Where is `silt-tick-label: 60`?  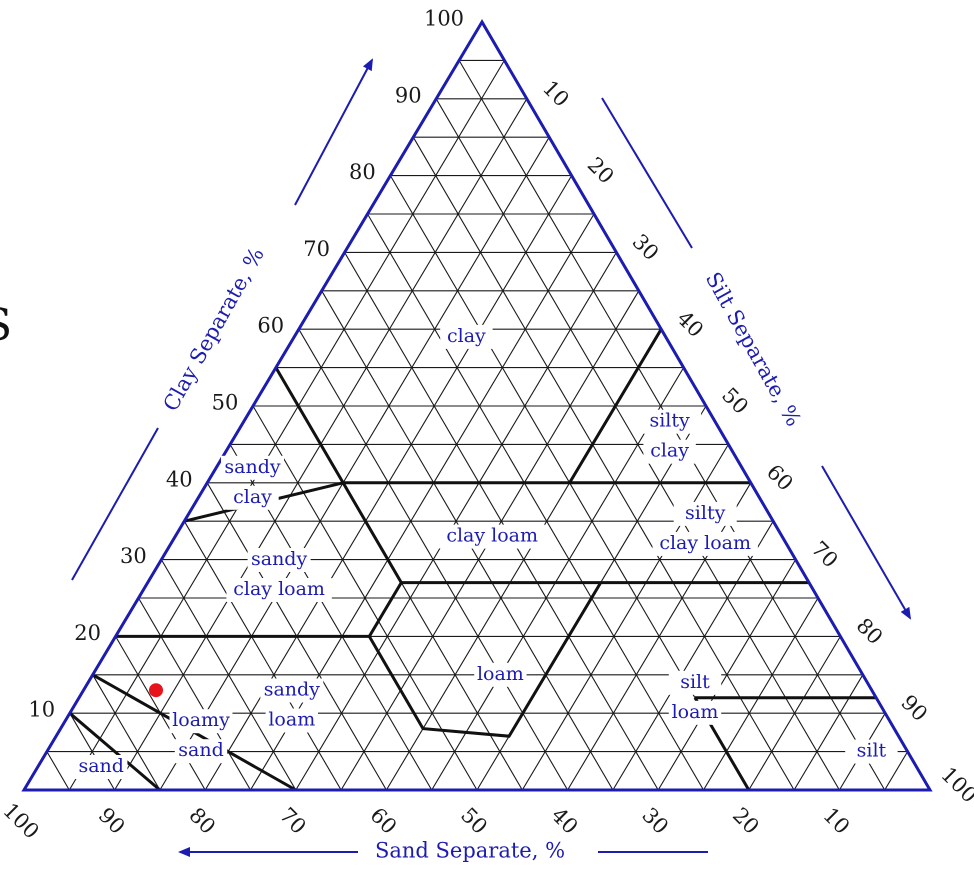 silt-tick-label: 60 is located at coordinates (780, 478).